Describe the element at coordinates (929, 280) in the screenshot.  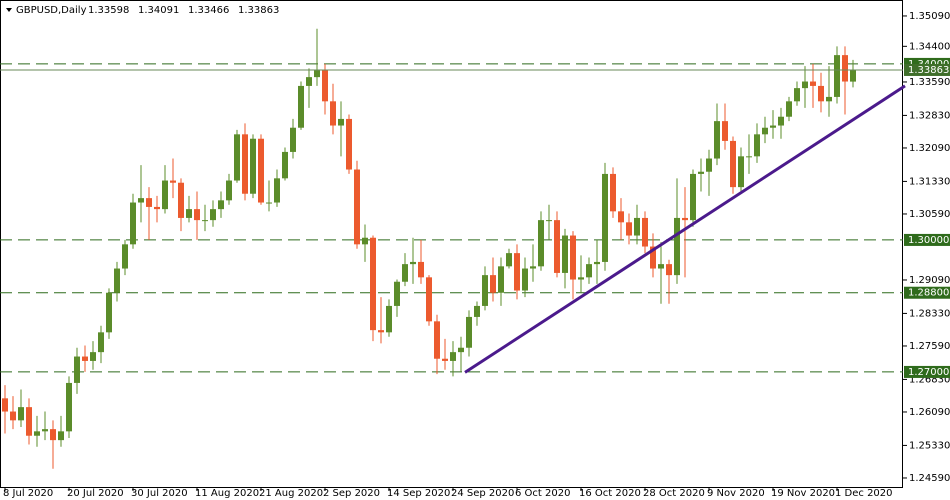
I see `y-tick-label: 1.29090` at that location.